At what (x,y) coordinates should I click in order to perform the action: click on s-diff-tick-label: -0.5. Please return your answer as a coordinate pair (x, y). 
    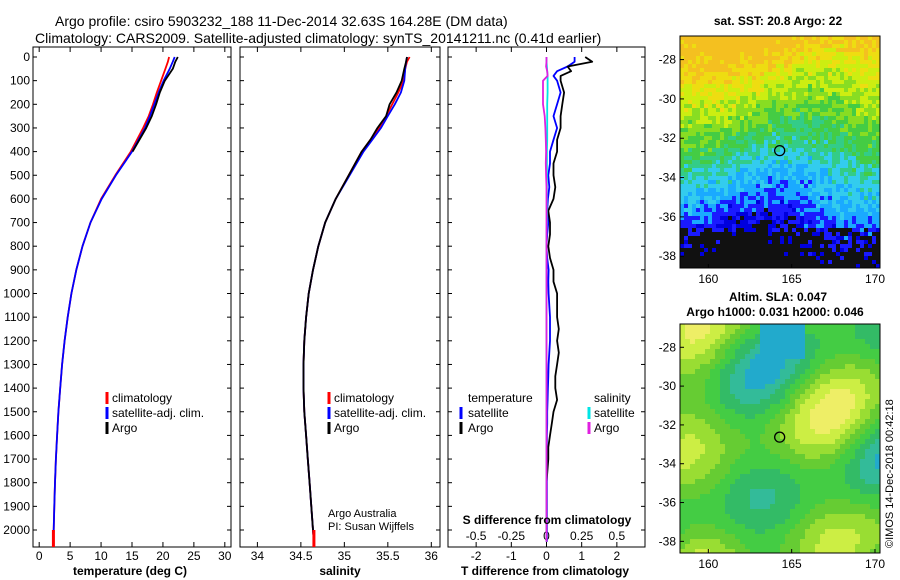
    Looking at the image, I should click on (476, 536).